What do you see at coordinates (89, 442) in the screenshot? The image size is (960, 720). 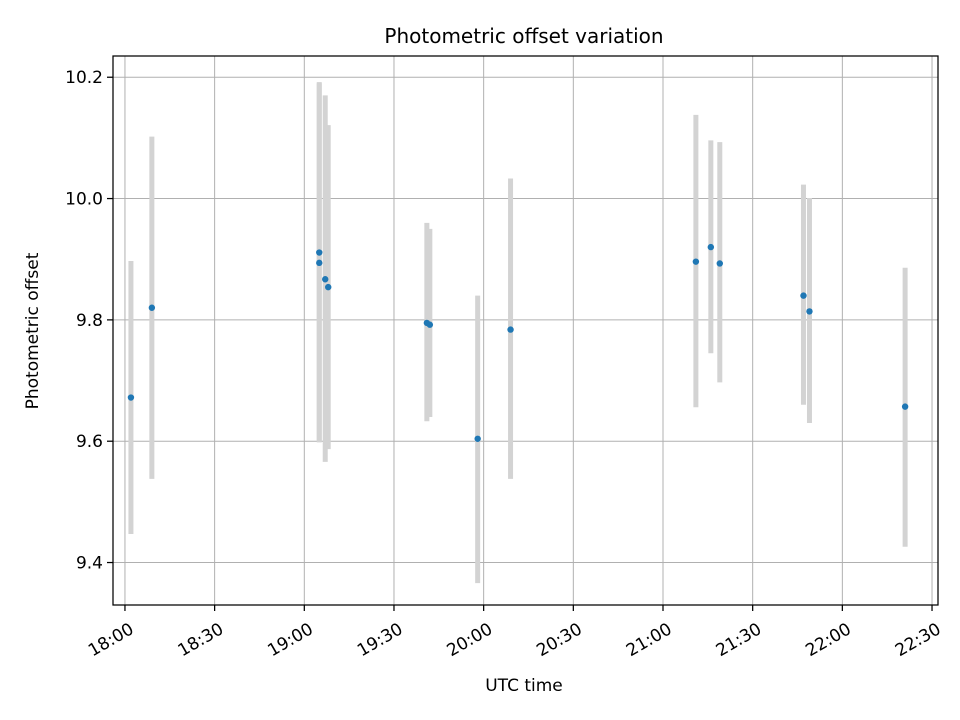 I see `y-tick-label: 9.6` at bounding box center [89, 442].